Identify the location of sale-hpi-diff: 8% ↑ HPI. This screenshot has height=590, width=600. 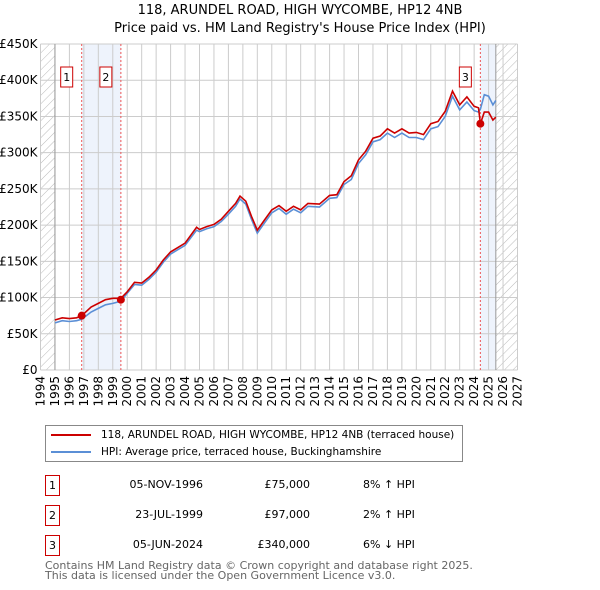
(389, 484).